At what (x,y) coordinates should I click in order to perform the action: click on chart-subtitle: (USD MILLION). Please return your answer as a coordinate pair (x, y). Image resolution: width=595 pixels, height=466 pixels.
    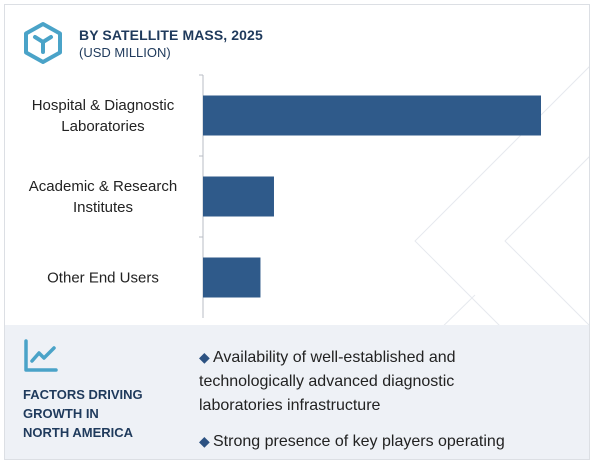
    Looking at the image, I should click on (125, 52).